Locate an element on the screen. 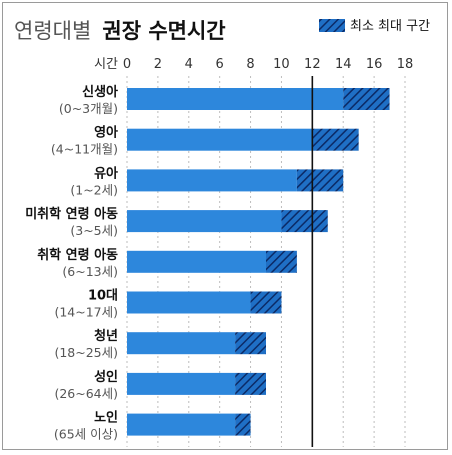 The height and width of the screenshot is (455, 452). category-range: (65세 이상) is located at coordinates (86, 434).